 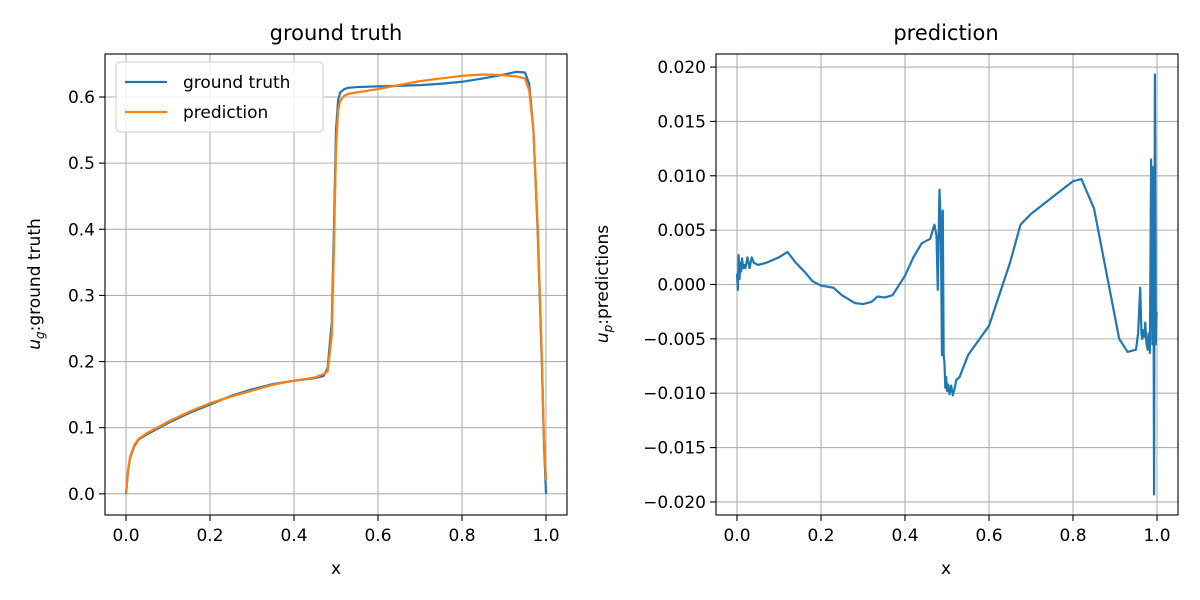 I want to click on y-tick-label: −0.015, so click(x=674, y=449).